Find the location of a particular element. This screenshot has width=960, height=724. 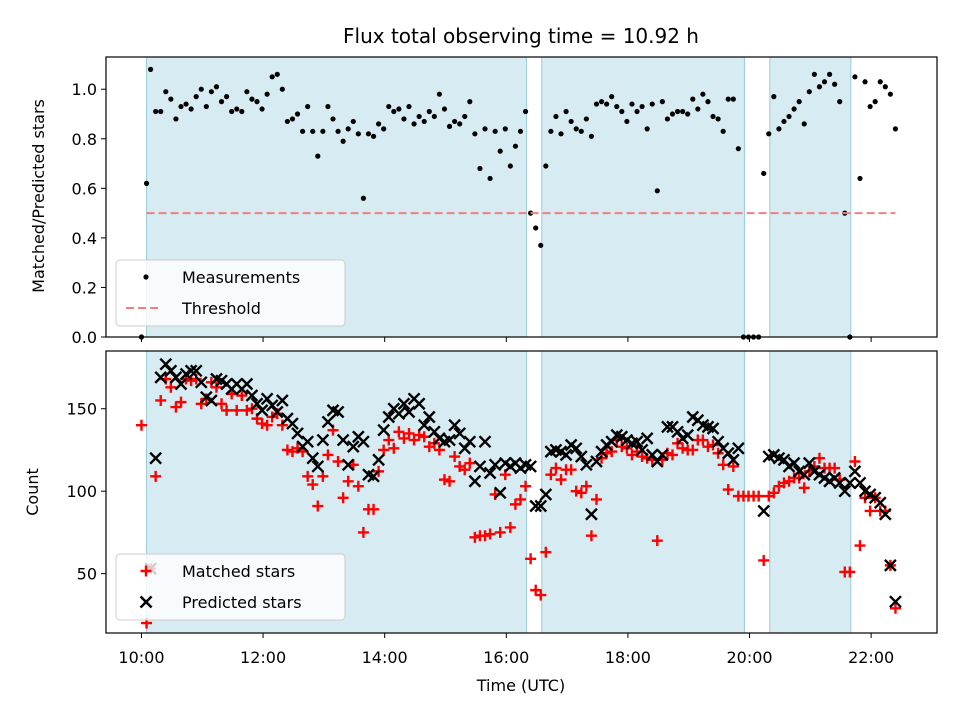

x-tick-label: 22:00 is located at coordinates (871, 657).